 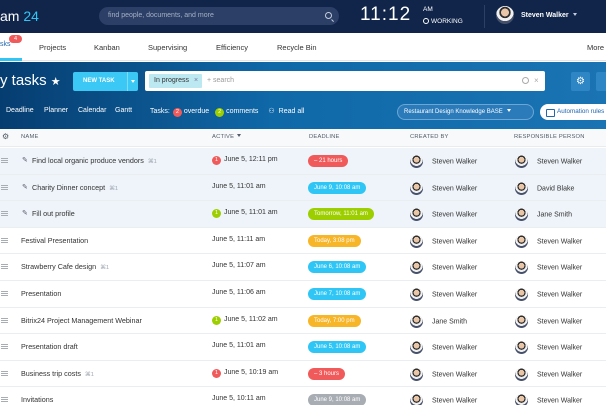 I want to click on deadline-badge: June 6, 10:08 am, so click(x=337, y=267).